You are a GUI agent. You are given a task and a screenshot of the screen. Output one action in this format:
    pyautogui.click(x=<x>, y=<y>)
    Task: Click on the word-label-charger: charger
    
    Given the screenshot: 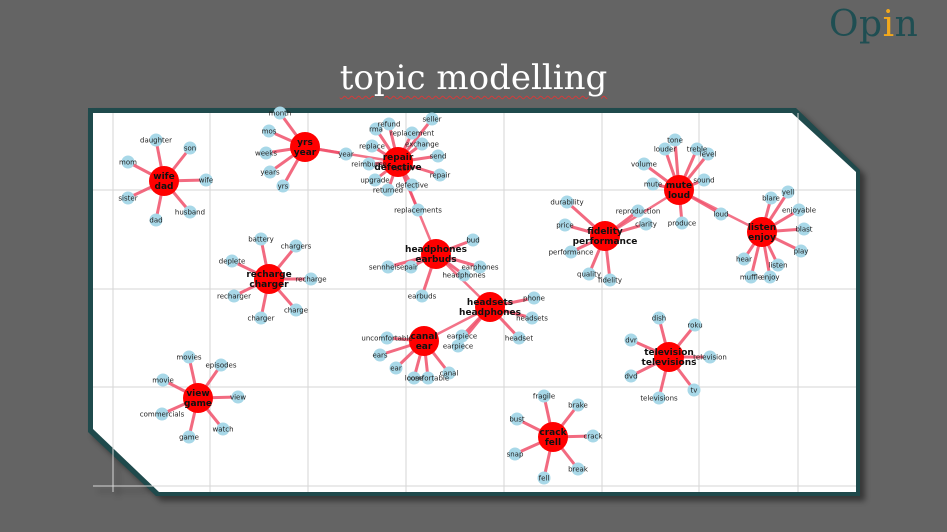 What is the action you would take?
    pyautogui.click(x=261, y=319)
    